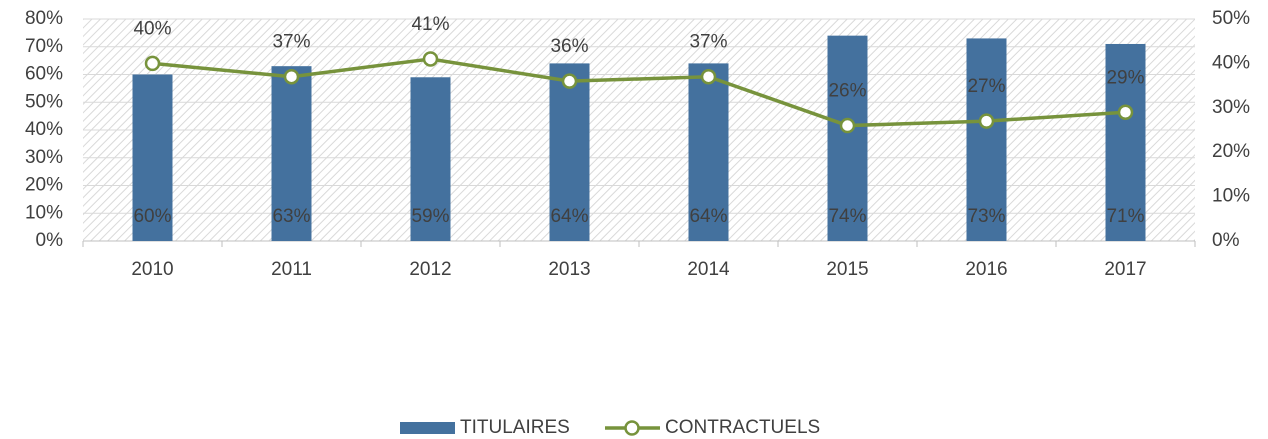 This screenshot has height=439, width=1268. I want to click on bar-value-label: 60%, so click(152, 216).